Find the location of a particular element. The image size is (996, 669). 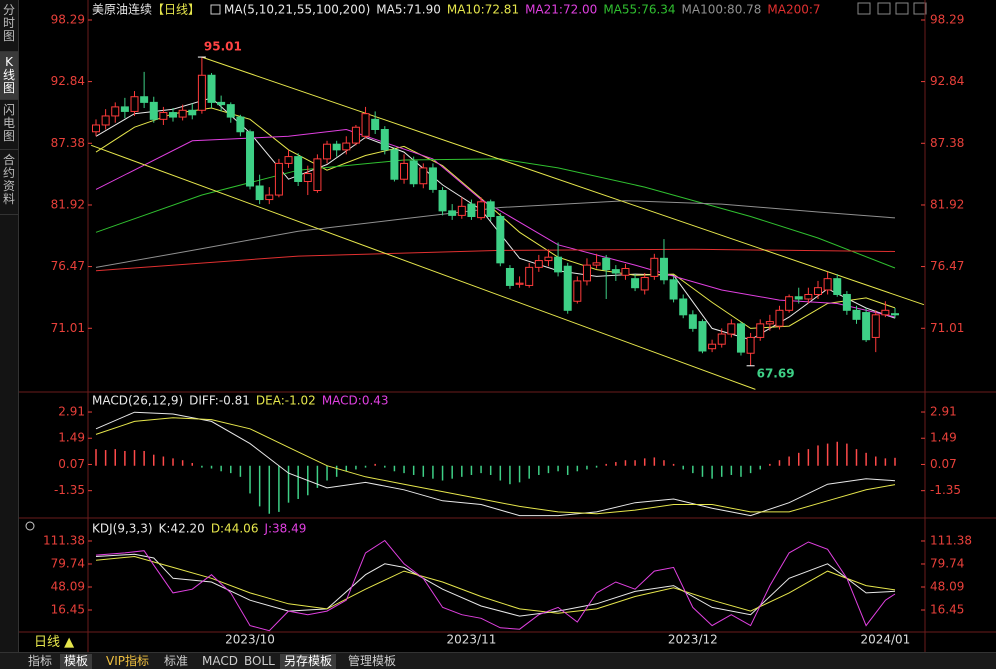

annotation: 67.69 is located at coordinates (776, 373).